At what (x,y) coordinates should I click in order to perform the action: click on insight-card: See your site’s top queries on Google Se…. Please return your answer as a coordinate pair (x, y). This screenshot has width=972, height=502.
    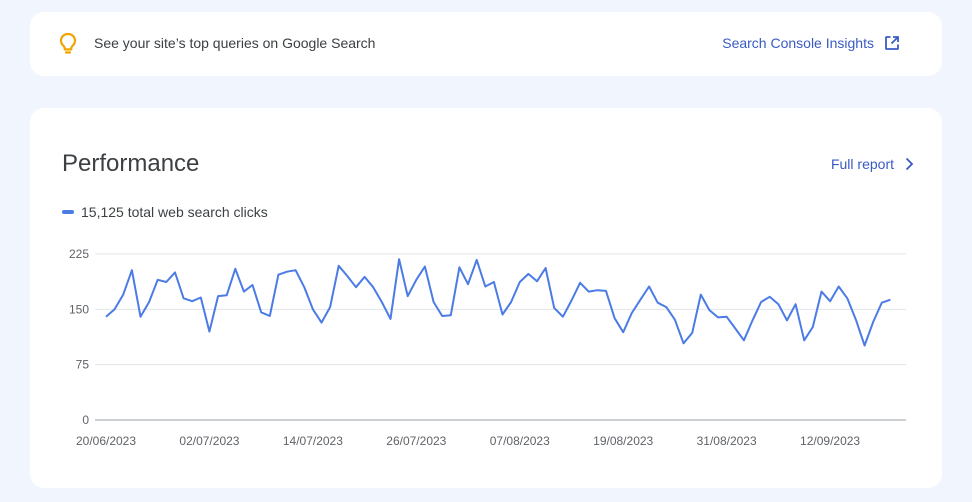
    Looking at the image, I should click on (486, 44).